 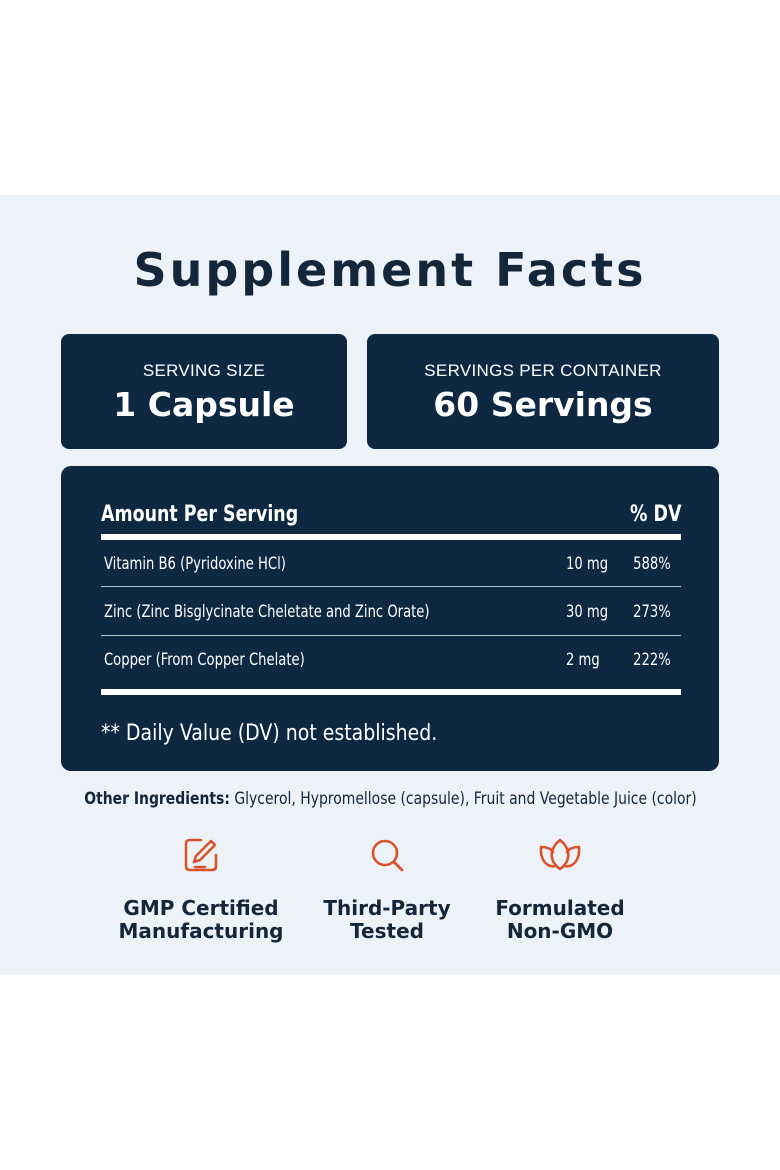 I want to click on dv-header: % DV, so click(x=655, y=514).